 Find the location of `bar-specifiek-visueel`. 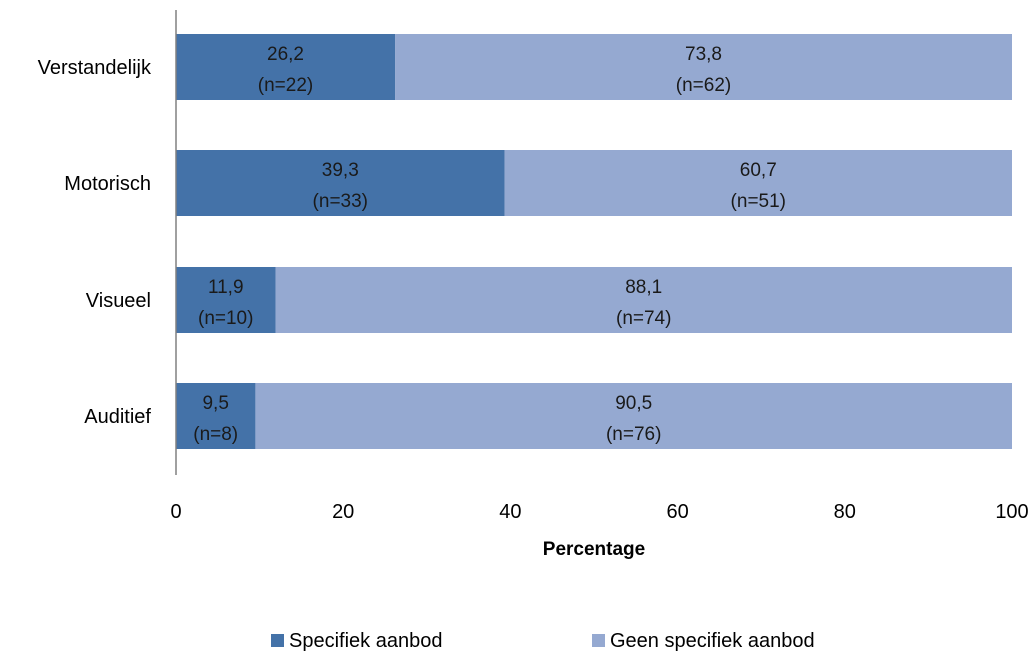

bar-specifiek-visueel is located at coordinates (226, 300).